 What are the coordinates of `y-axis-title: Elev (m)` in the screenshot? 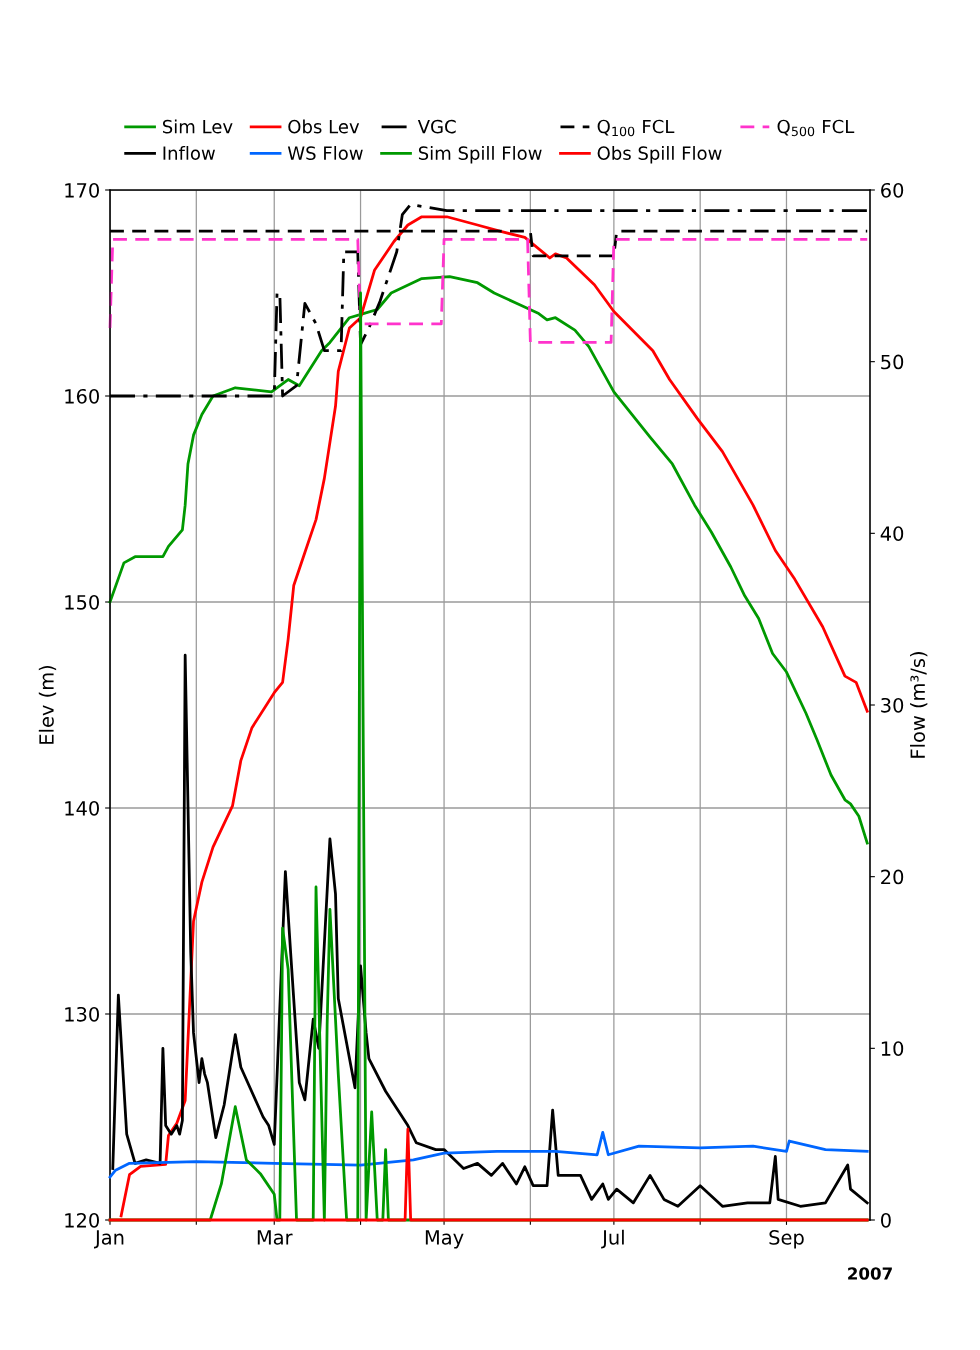 It's located at (47, 704).